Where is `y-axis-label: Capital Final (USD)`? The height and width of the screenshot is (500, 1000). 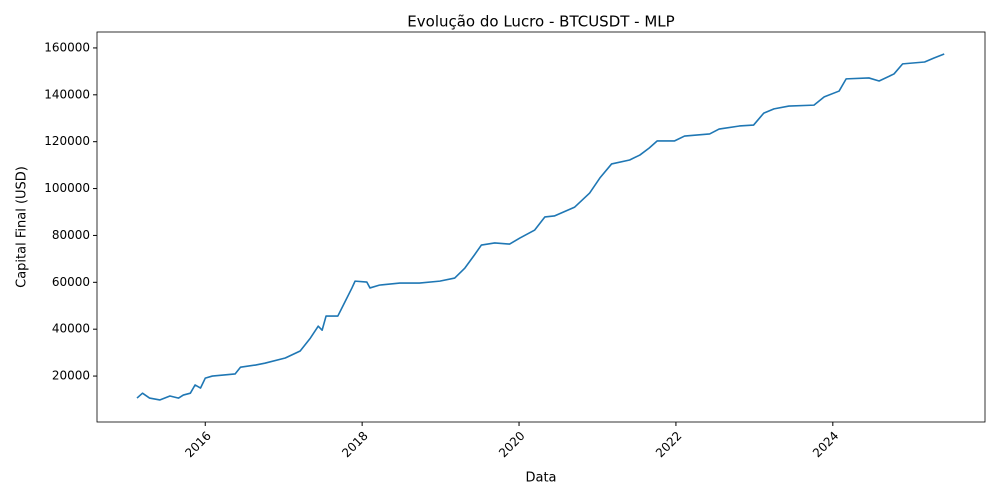 y-axis-label: Capital Final (USD) is located at coordinates (22, 227).